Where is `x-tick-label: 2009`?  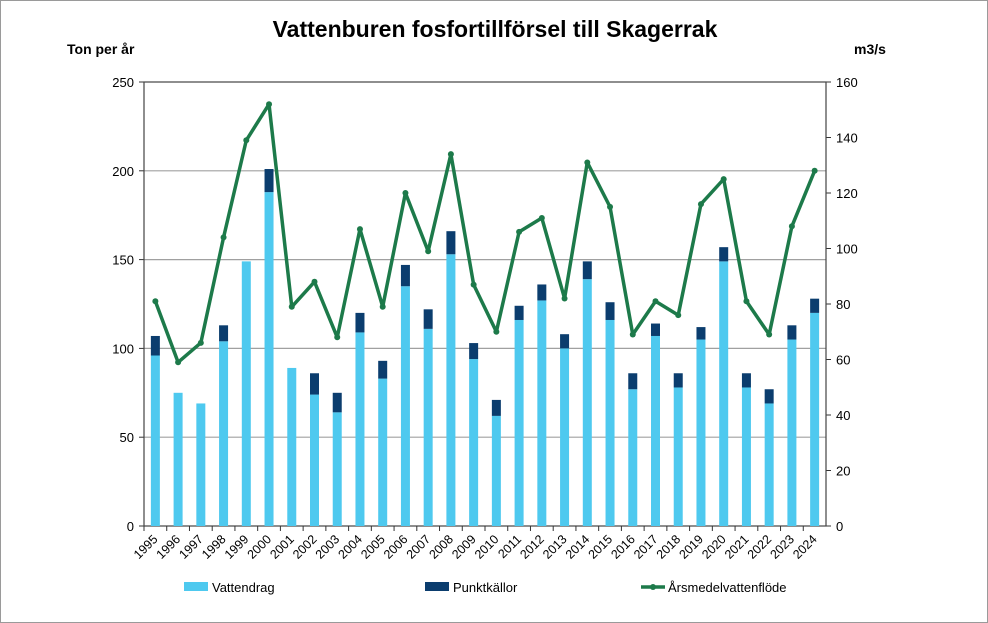
x-tick-label: 2009 is located at coordinates (464, 547).